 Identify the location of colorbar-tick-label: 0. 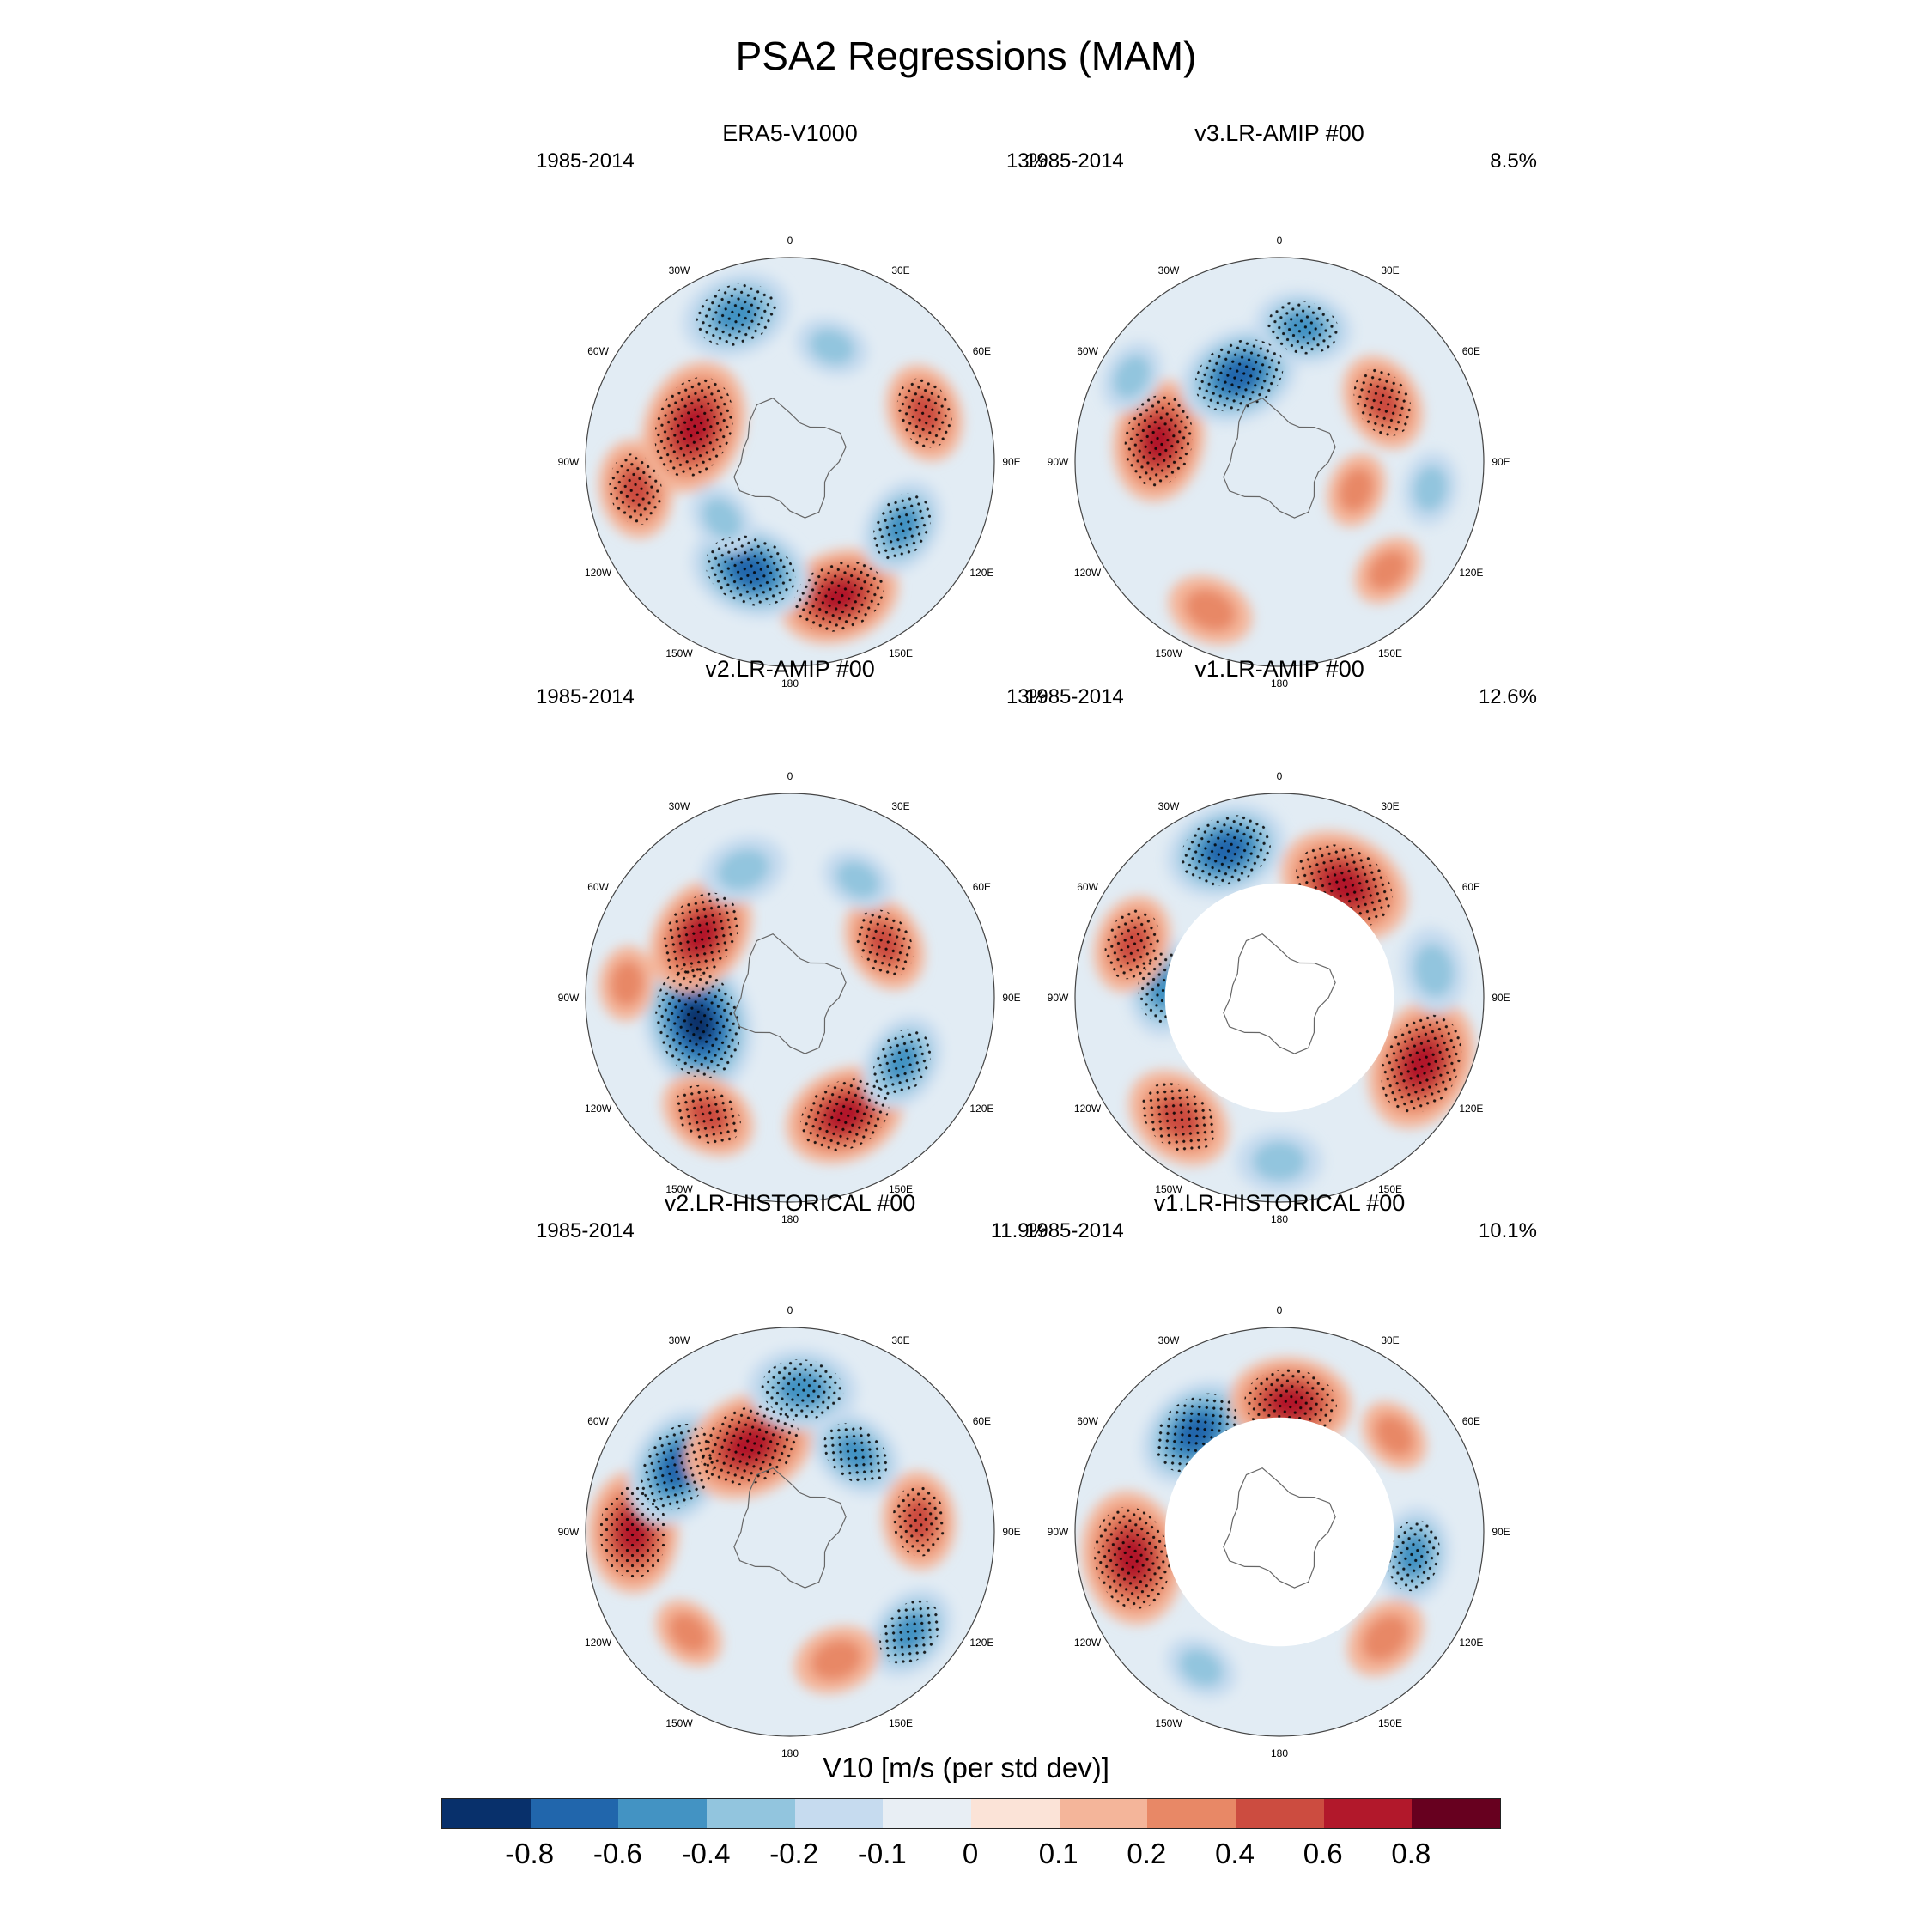
(970, 1853).